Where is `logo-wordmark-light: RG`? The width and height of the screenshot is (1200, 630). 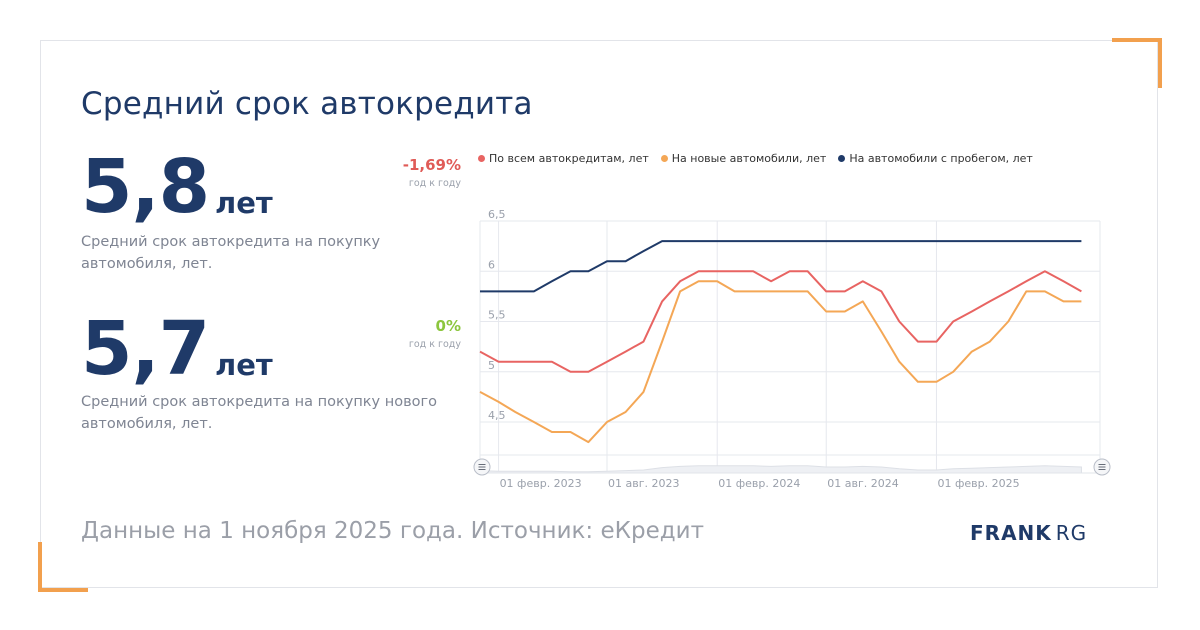 logo-wordmark-light: RG is located at coordinates (1071, 533).